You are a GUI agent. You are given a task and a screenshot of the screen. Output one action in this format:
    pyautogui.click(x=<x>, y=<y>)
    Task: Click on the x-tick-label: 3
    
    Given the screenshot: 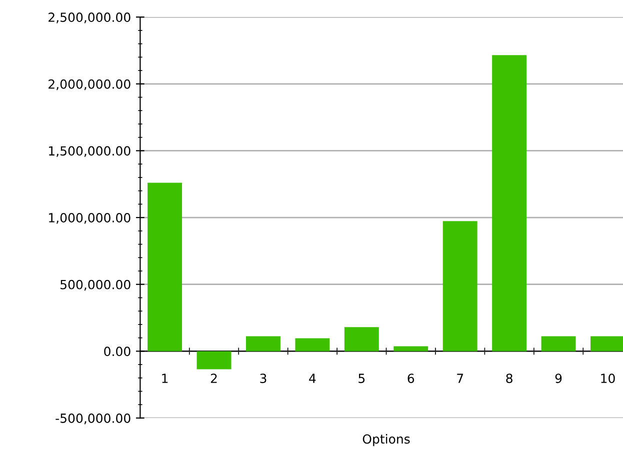 What is the action you would take?
    pyautogui.click(x=263, y=379)
    